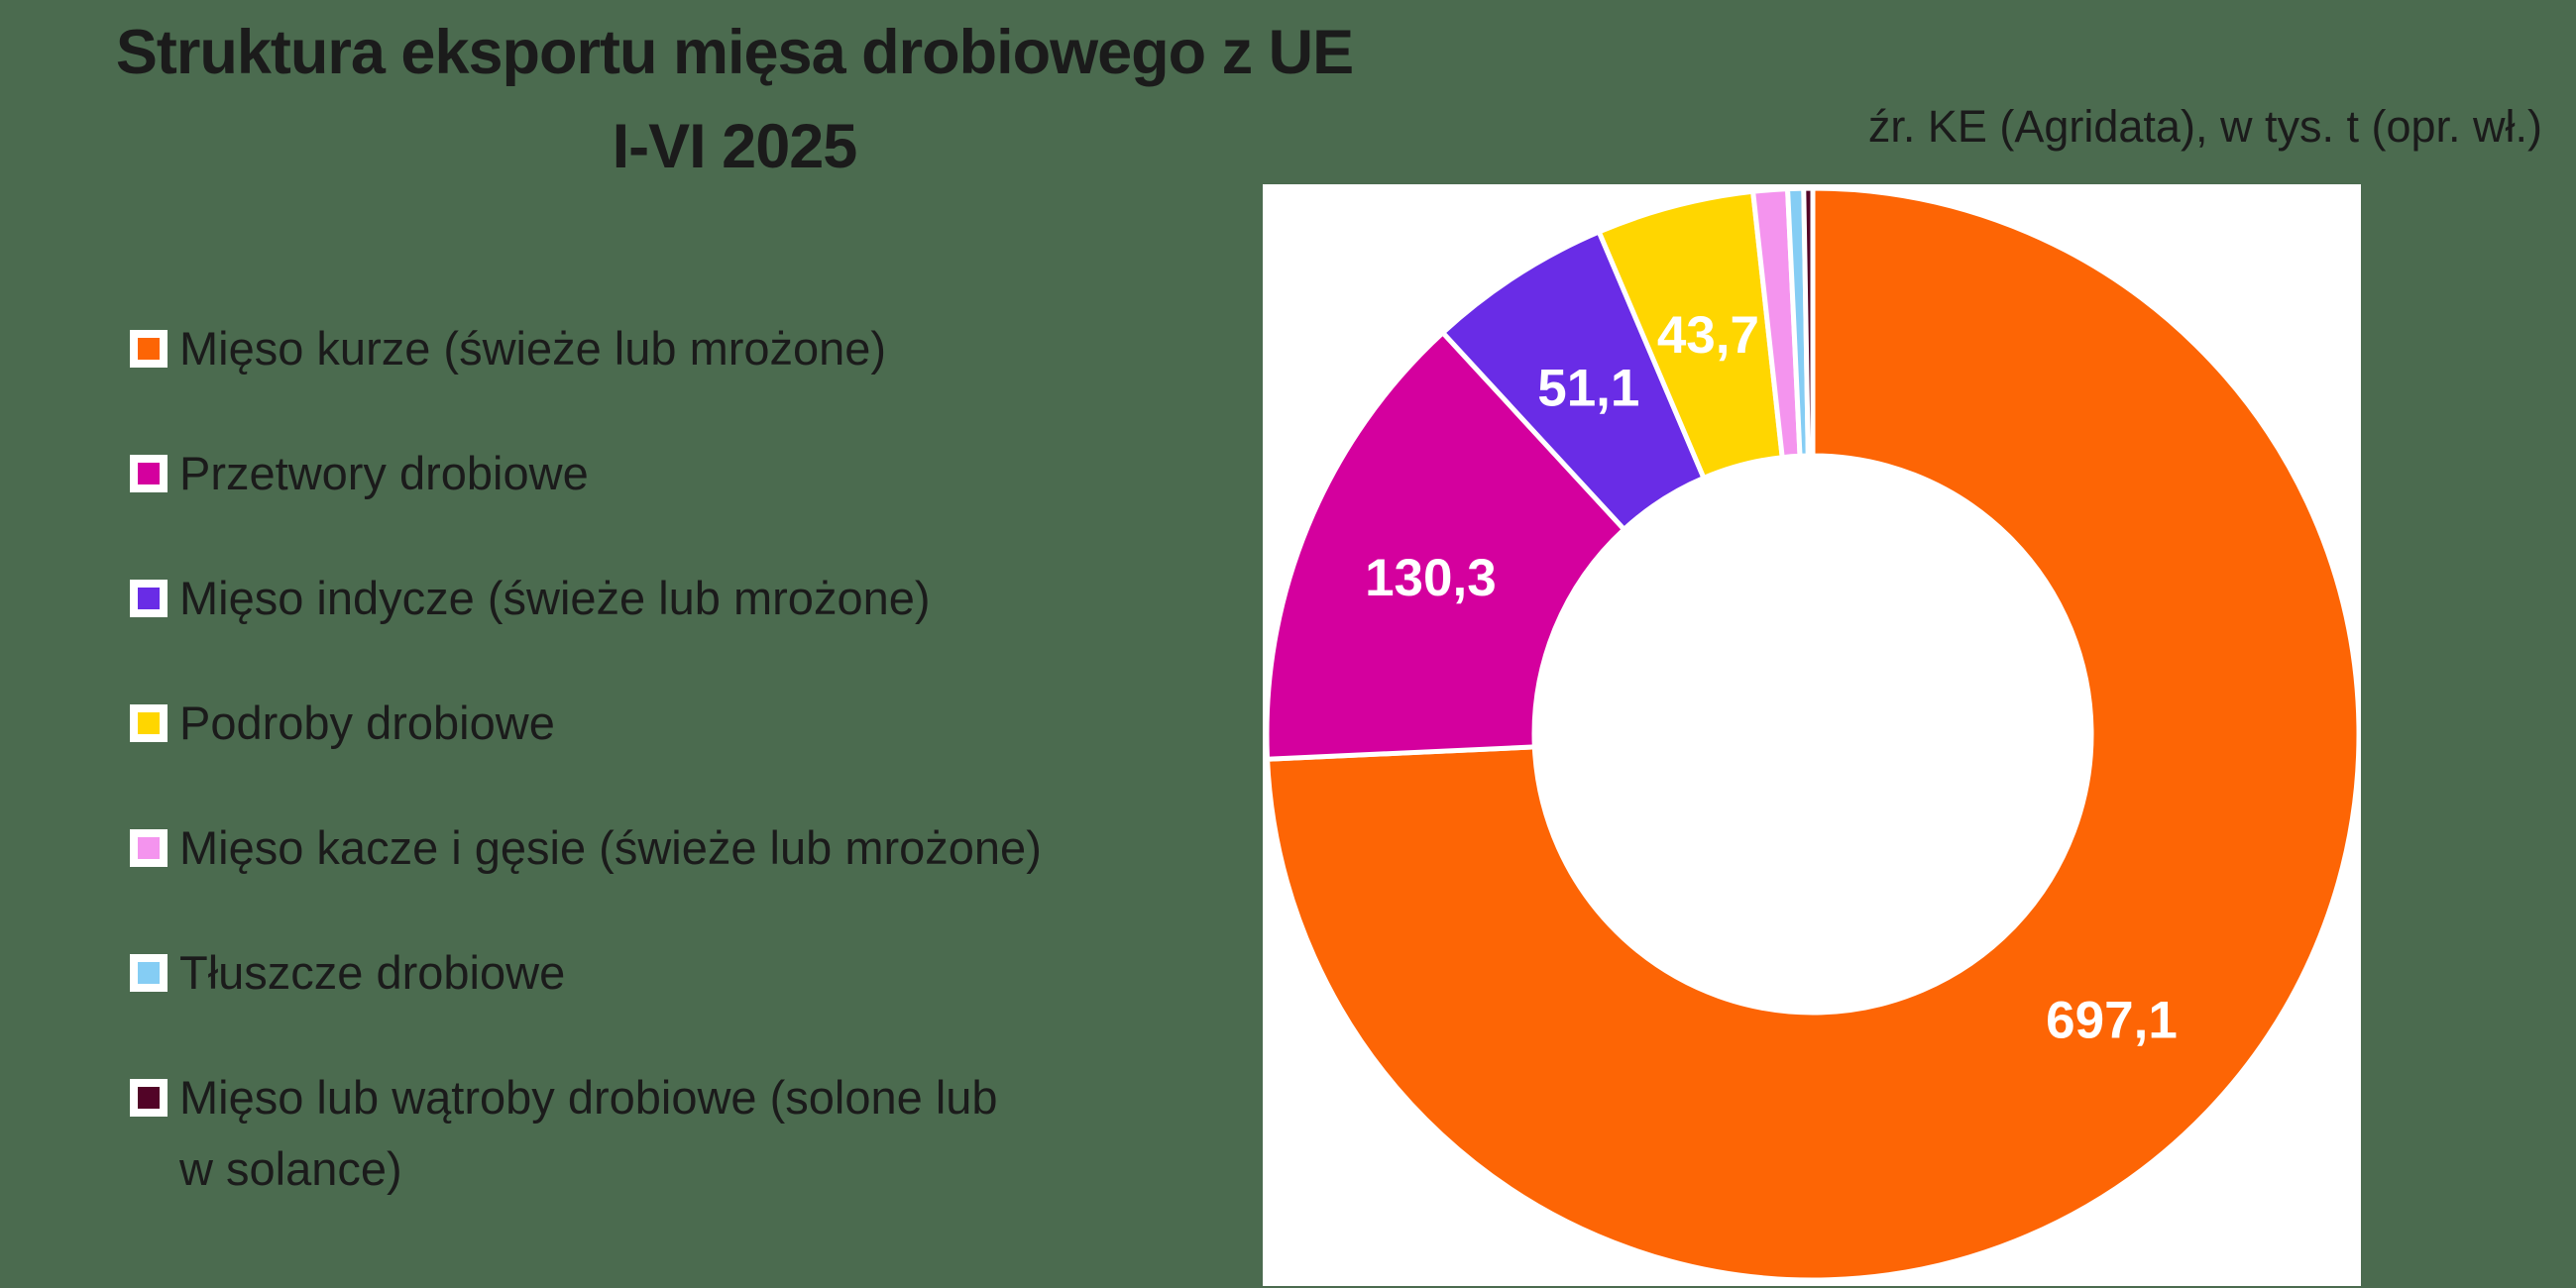 The height and width of the screenshot is (1288, 2576). What do you see at coordinates (2112, 1021) in the screenshot?
I see `slice-label-0: 697,1` at bounding box center [2112, 1021].